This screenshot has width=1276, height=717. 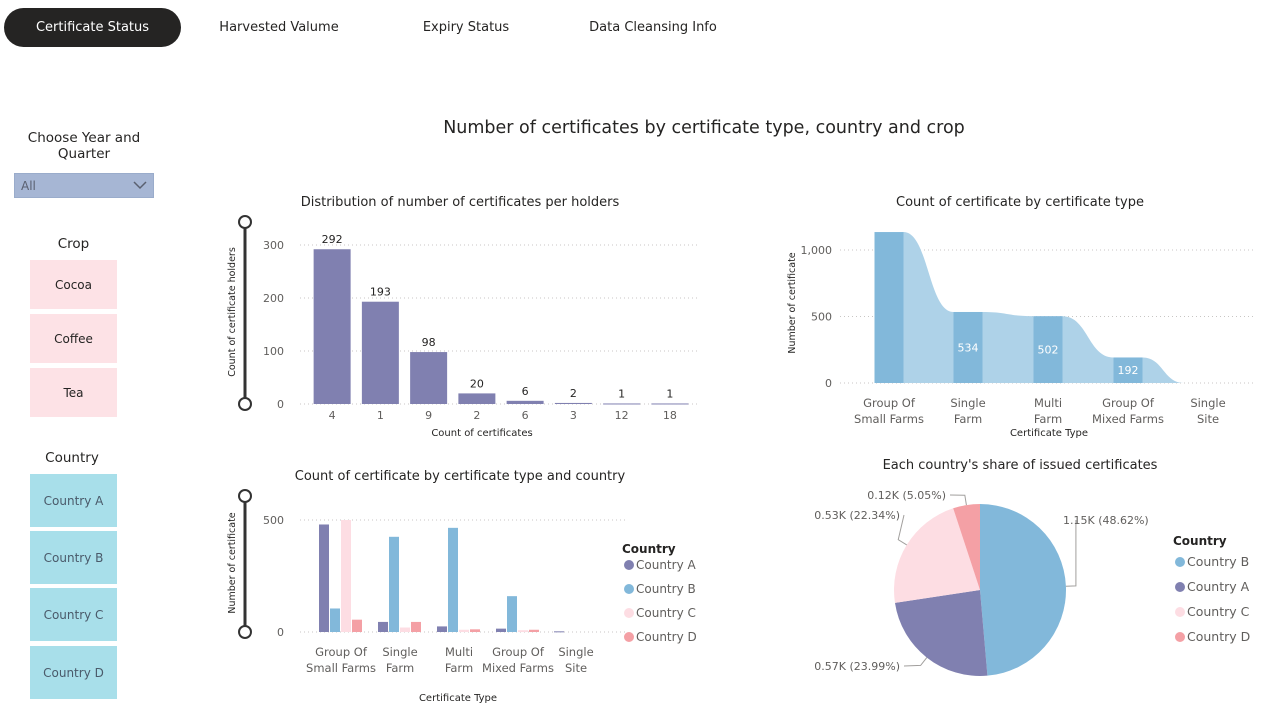 I want to click on crop-chip-tea: Tea, so click(x=73, y=392).